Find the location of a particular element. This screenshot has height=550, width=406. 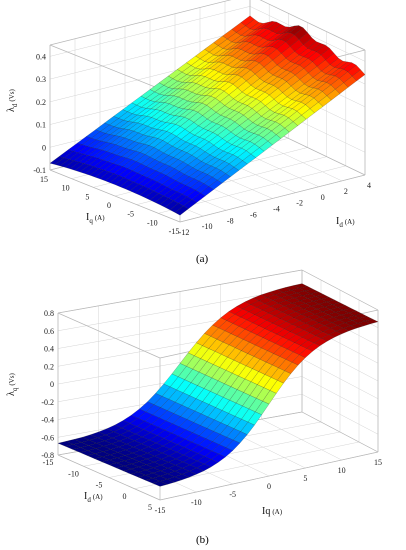

y-tick-label: -15 is located at coordinates (160, 510).